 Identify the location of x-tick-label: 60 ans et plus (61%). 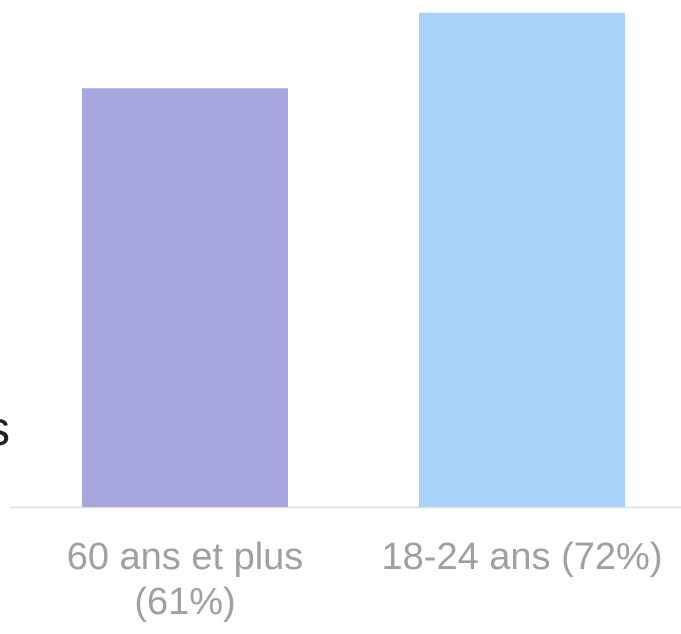
(185, 579).